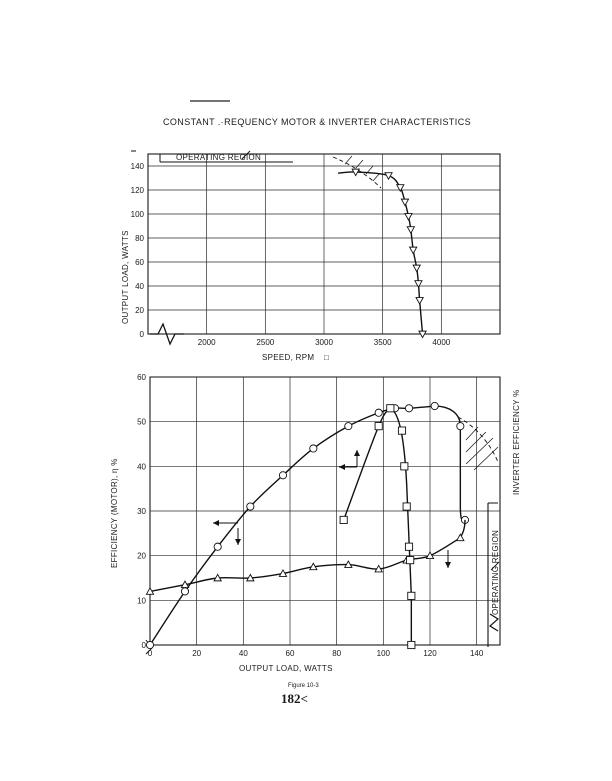  I want to click on arrow-motor-efficiency-down, so click(238, 536).